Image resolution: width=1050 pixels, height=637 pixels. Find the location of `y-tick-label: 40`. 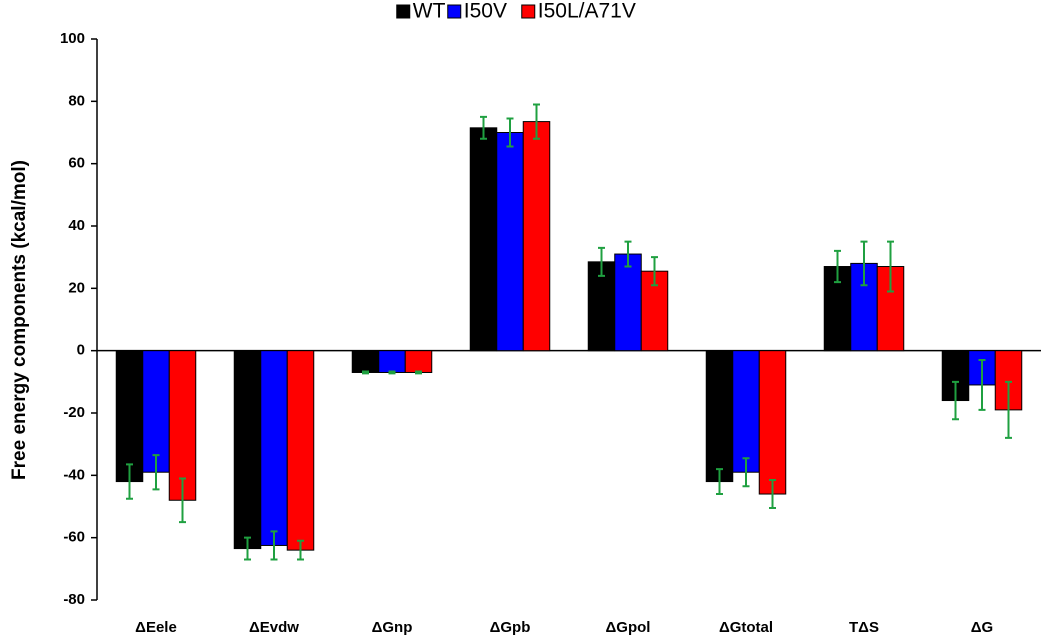

y-tick-label: 40 is located at coordinates (76, 225).